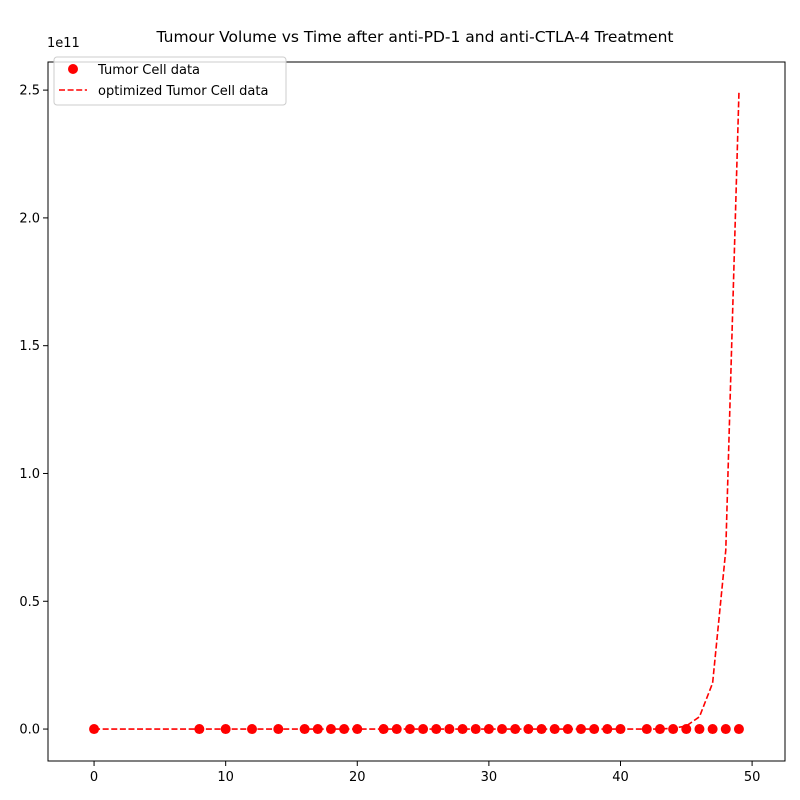  What do you see at coordinates (33, 411) in the screenshot?
I see `y-axis: 0.0 0.5 1.0 1.5 2.0 2.5` at bounding box center [33, 411].